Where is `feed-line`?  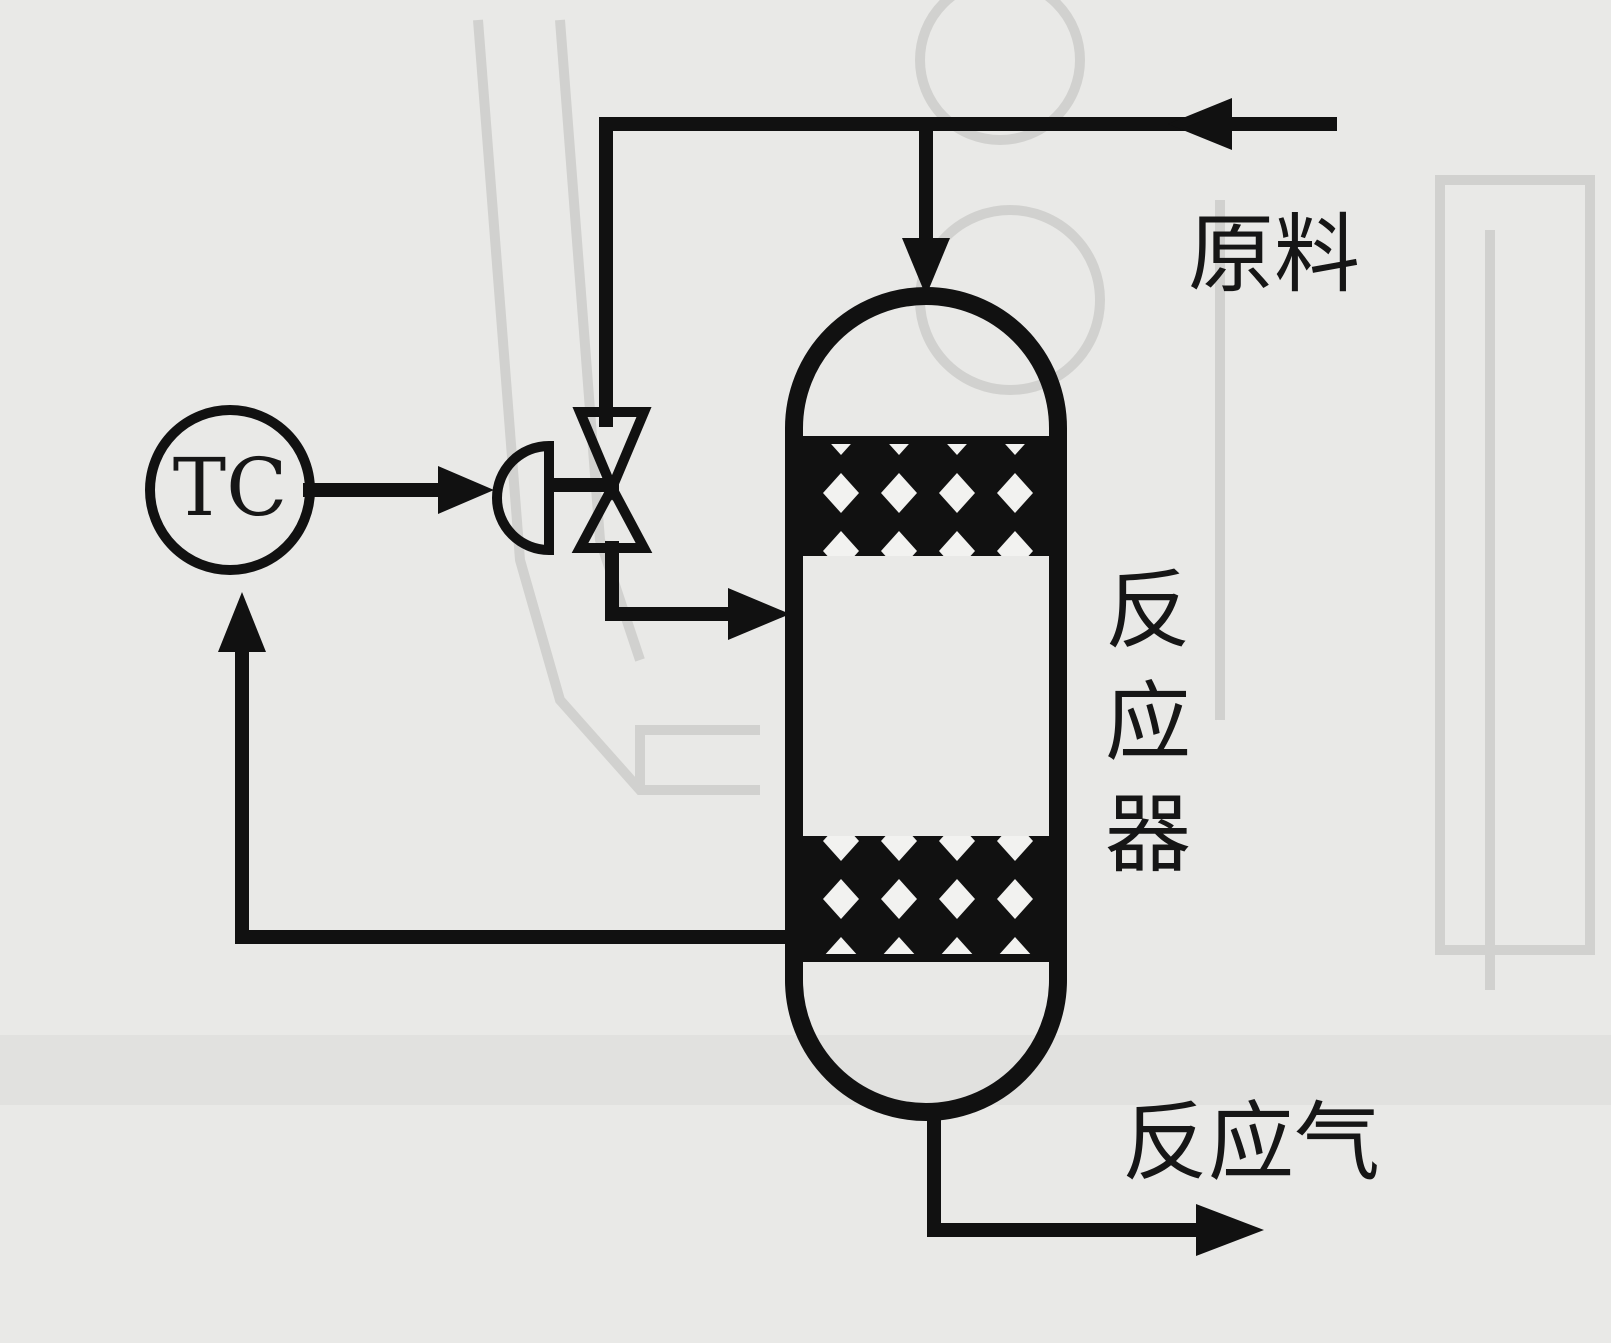 feed-line is located at coordinates (968, 262).